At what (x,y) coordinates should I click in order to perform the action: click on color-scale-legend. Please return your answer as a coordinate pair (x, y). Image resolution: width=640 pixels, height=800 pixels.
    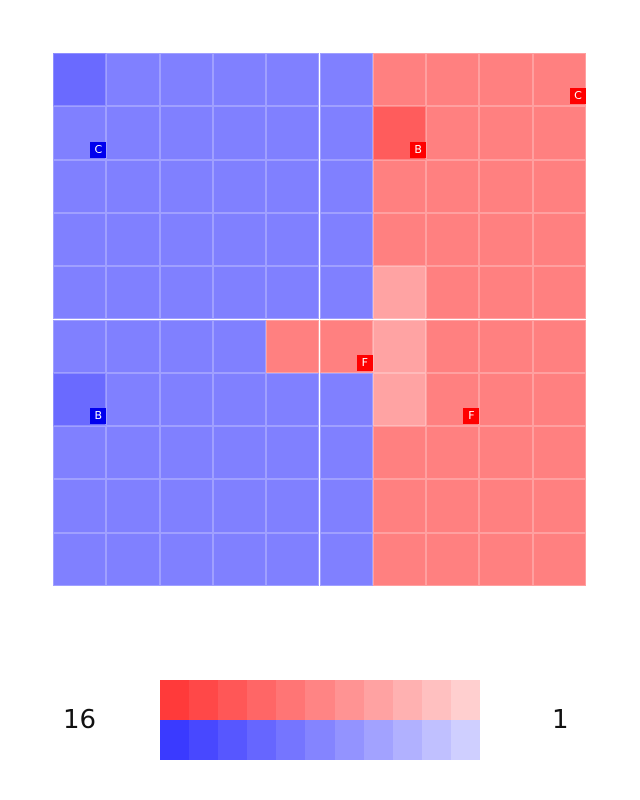
    Looking at the image, I should click on (320, 720).